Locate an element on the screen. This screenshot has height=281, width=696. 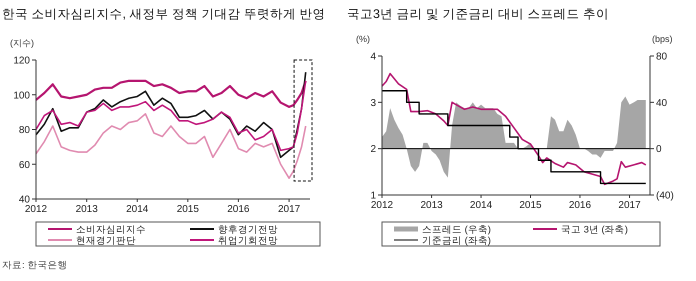
y-tick-label: 3 is located at coordinates (373, 103).